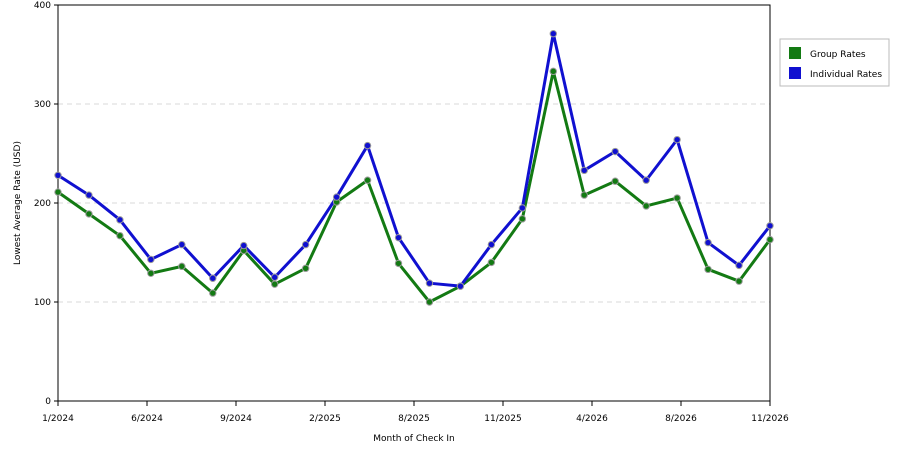 Image resolution: width=900 pixels, height=450 pixels. Describe the element at coordinates (58, 419) in the screenshot. I see `x-tick-label: 1/2024` at that location.